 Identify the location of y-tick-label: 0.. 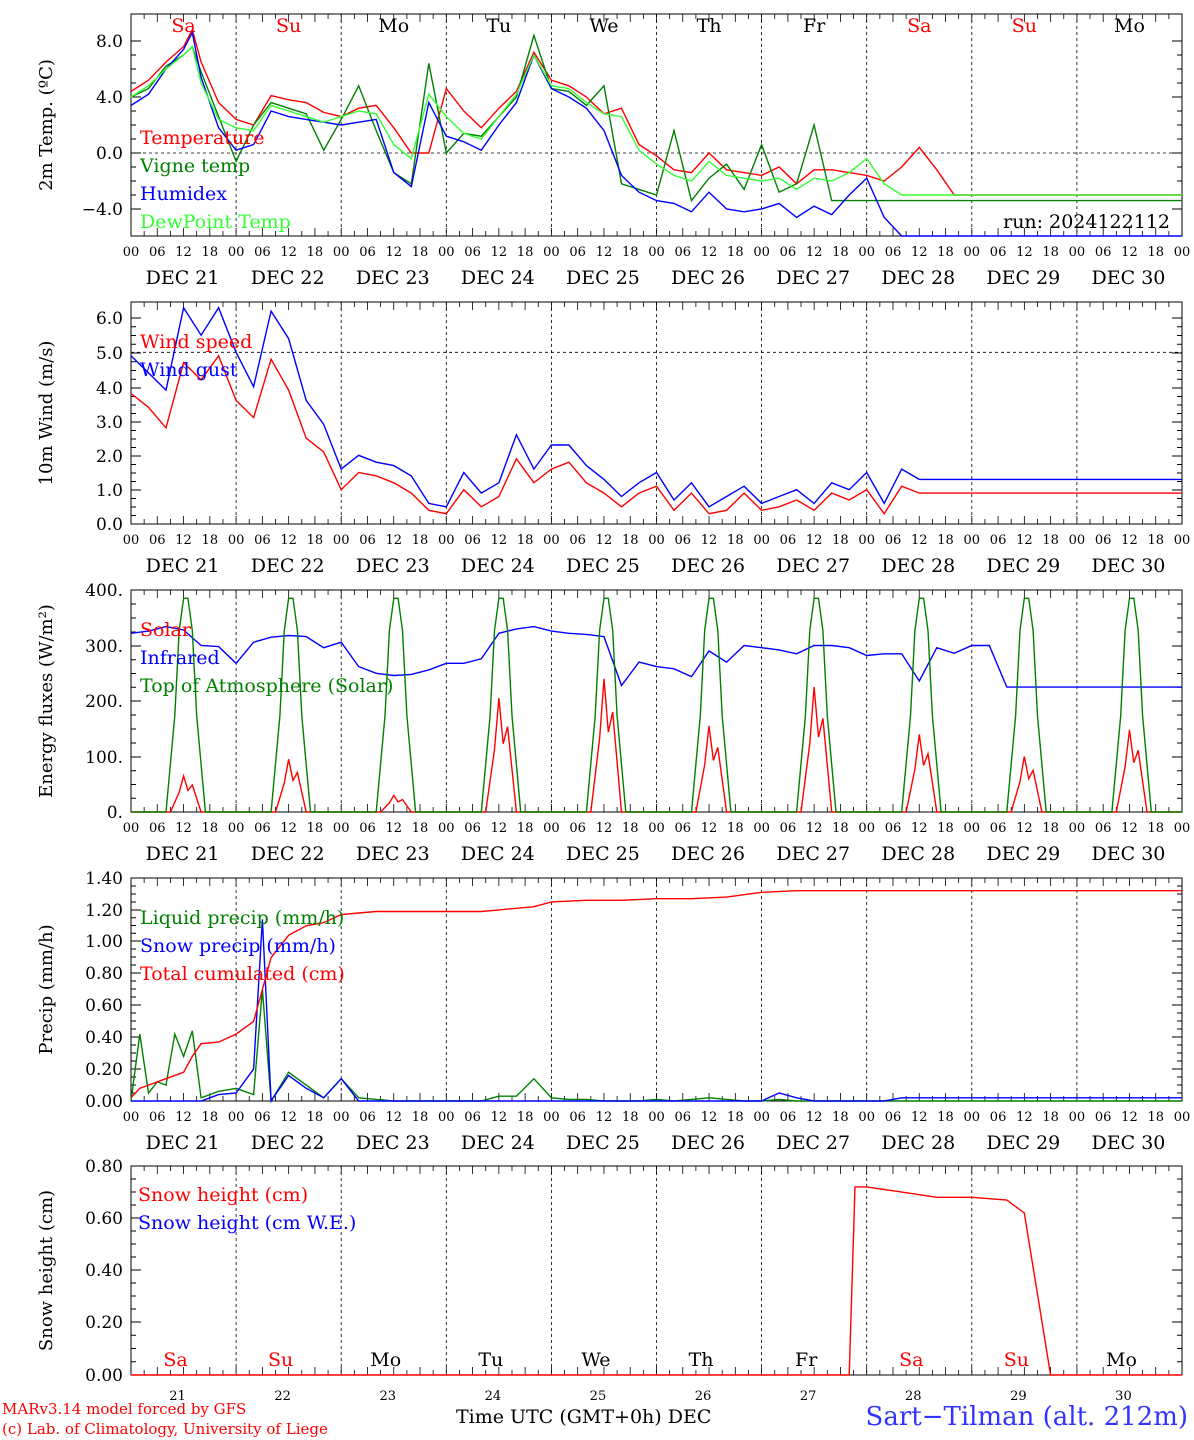
(115, 813).